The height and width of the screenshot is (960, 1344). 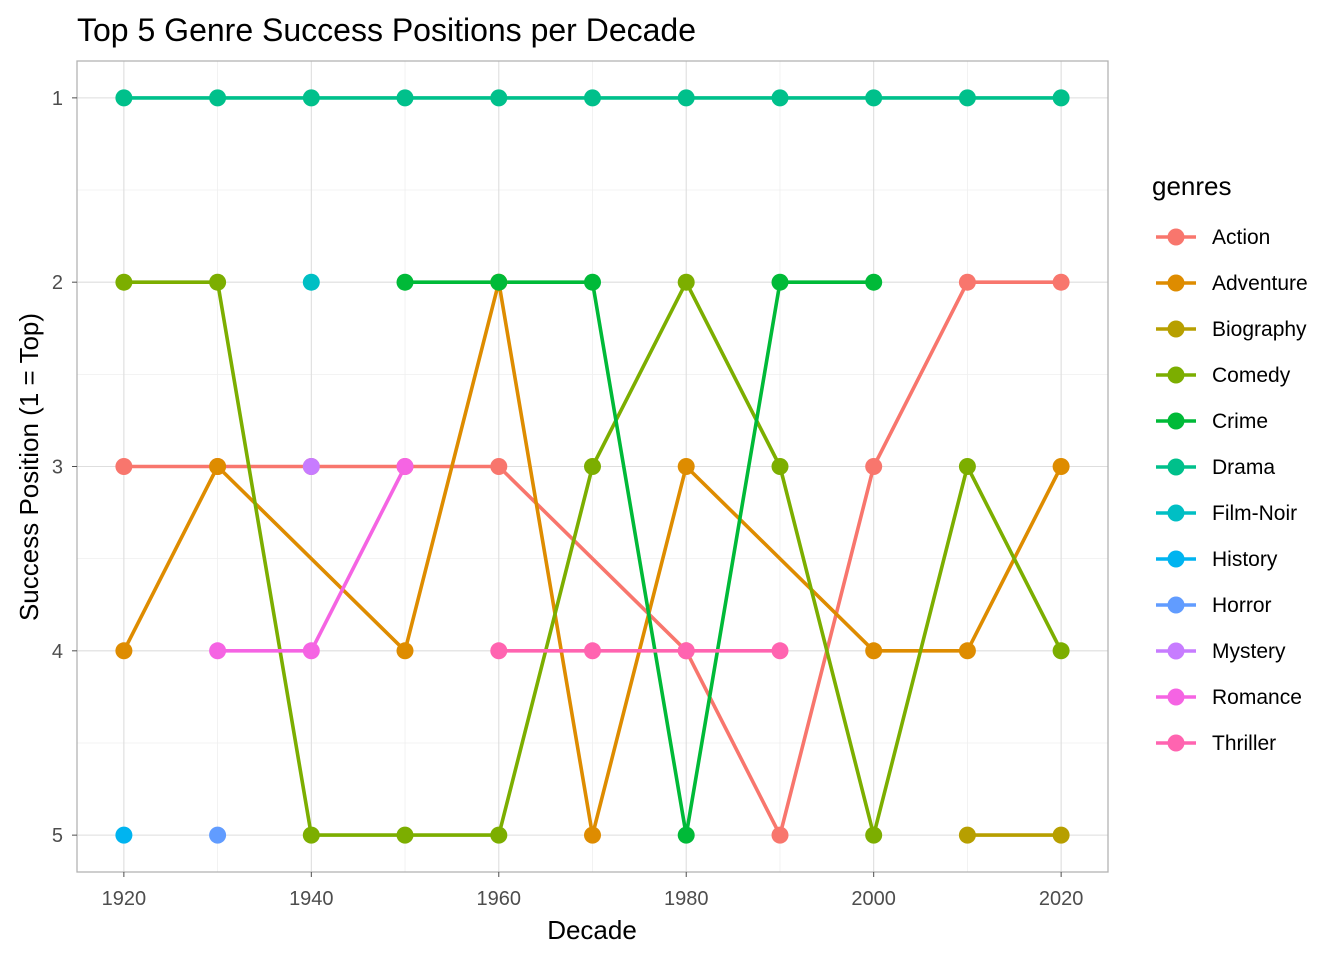 I want to click on x-tick-label: 1980, so click(x=686, y=899).